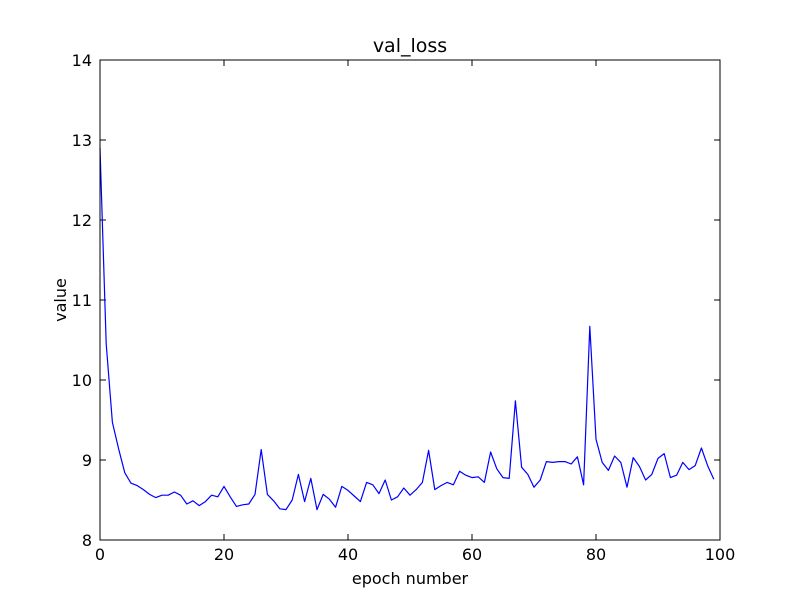 This screenshot has height=600, width=800. Describe the element at coordinates (82, 220) in the screenshot. I see `y-tick-label: 12` at that location.